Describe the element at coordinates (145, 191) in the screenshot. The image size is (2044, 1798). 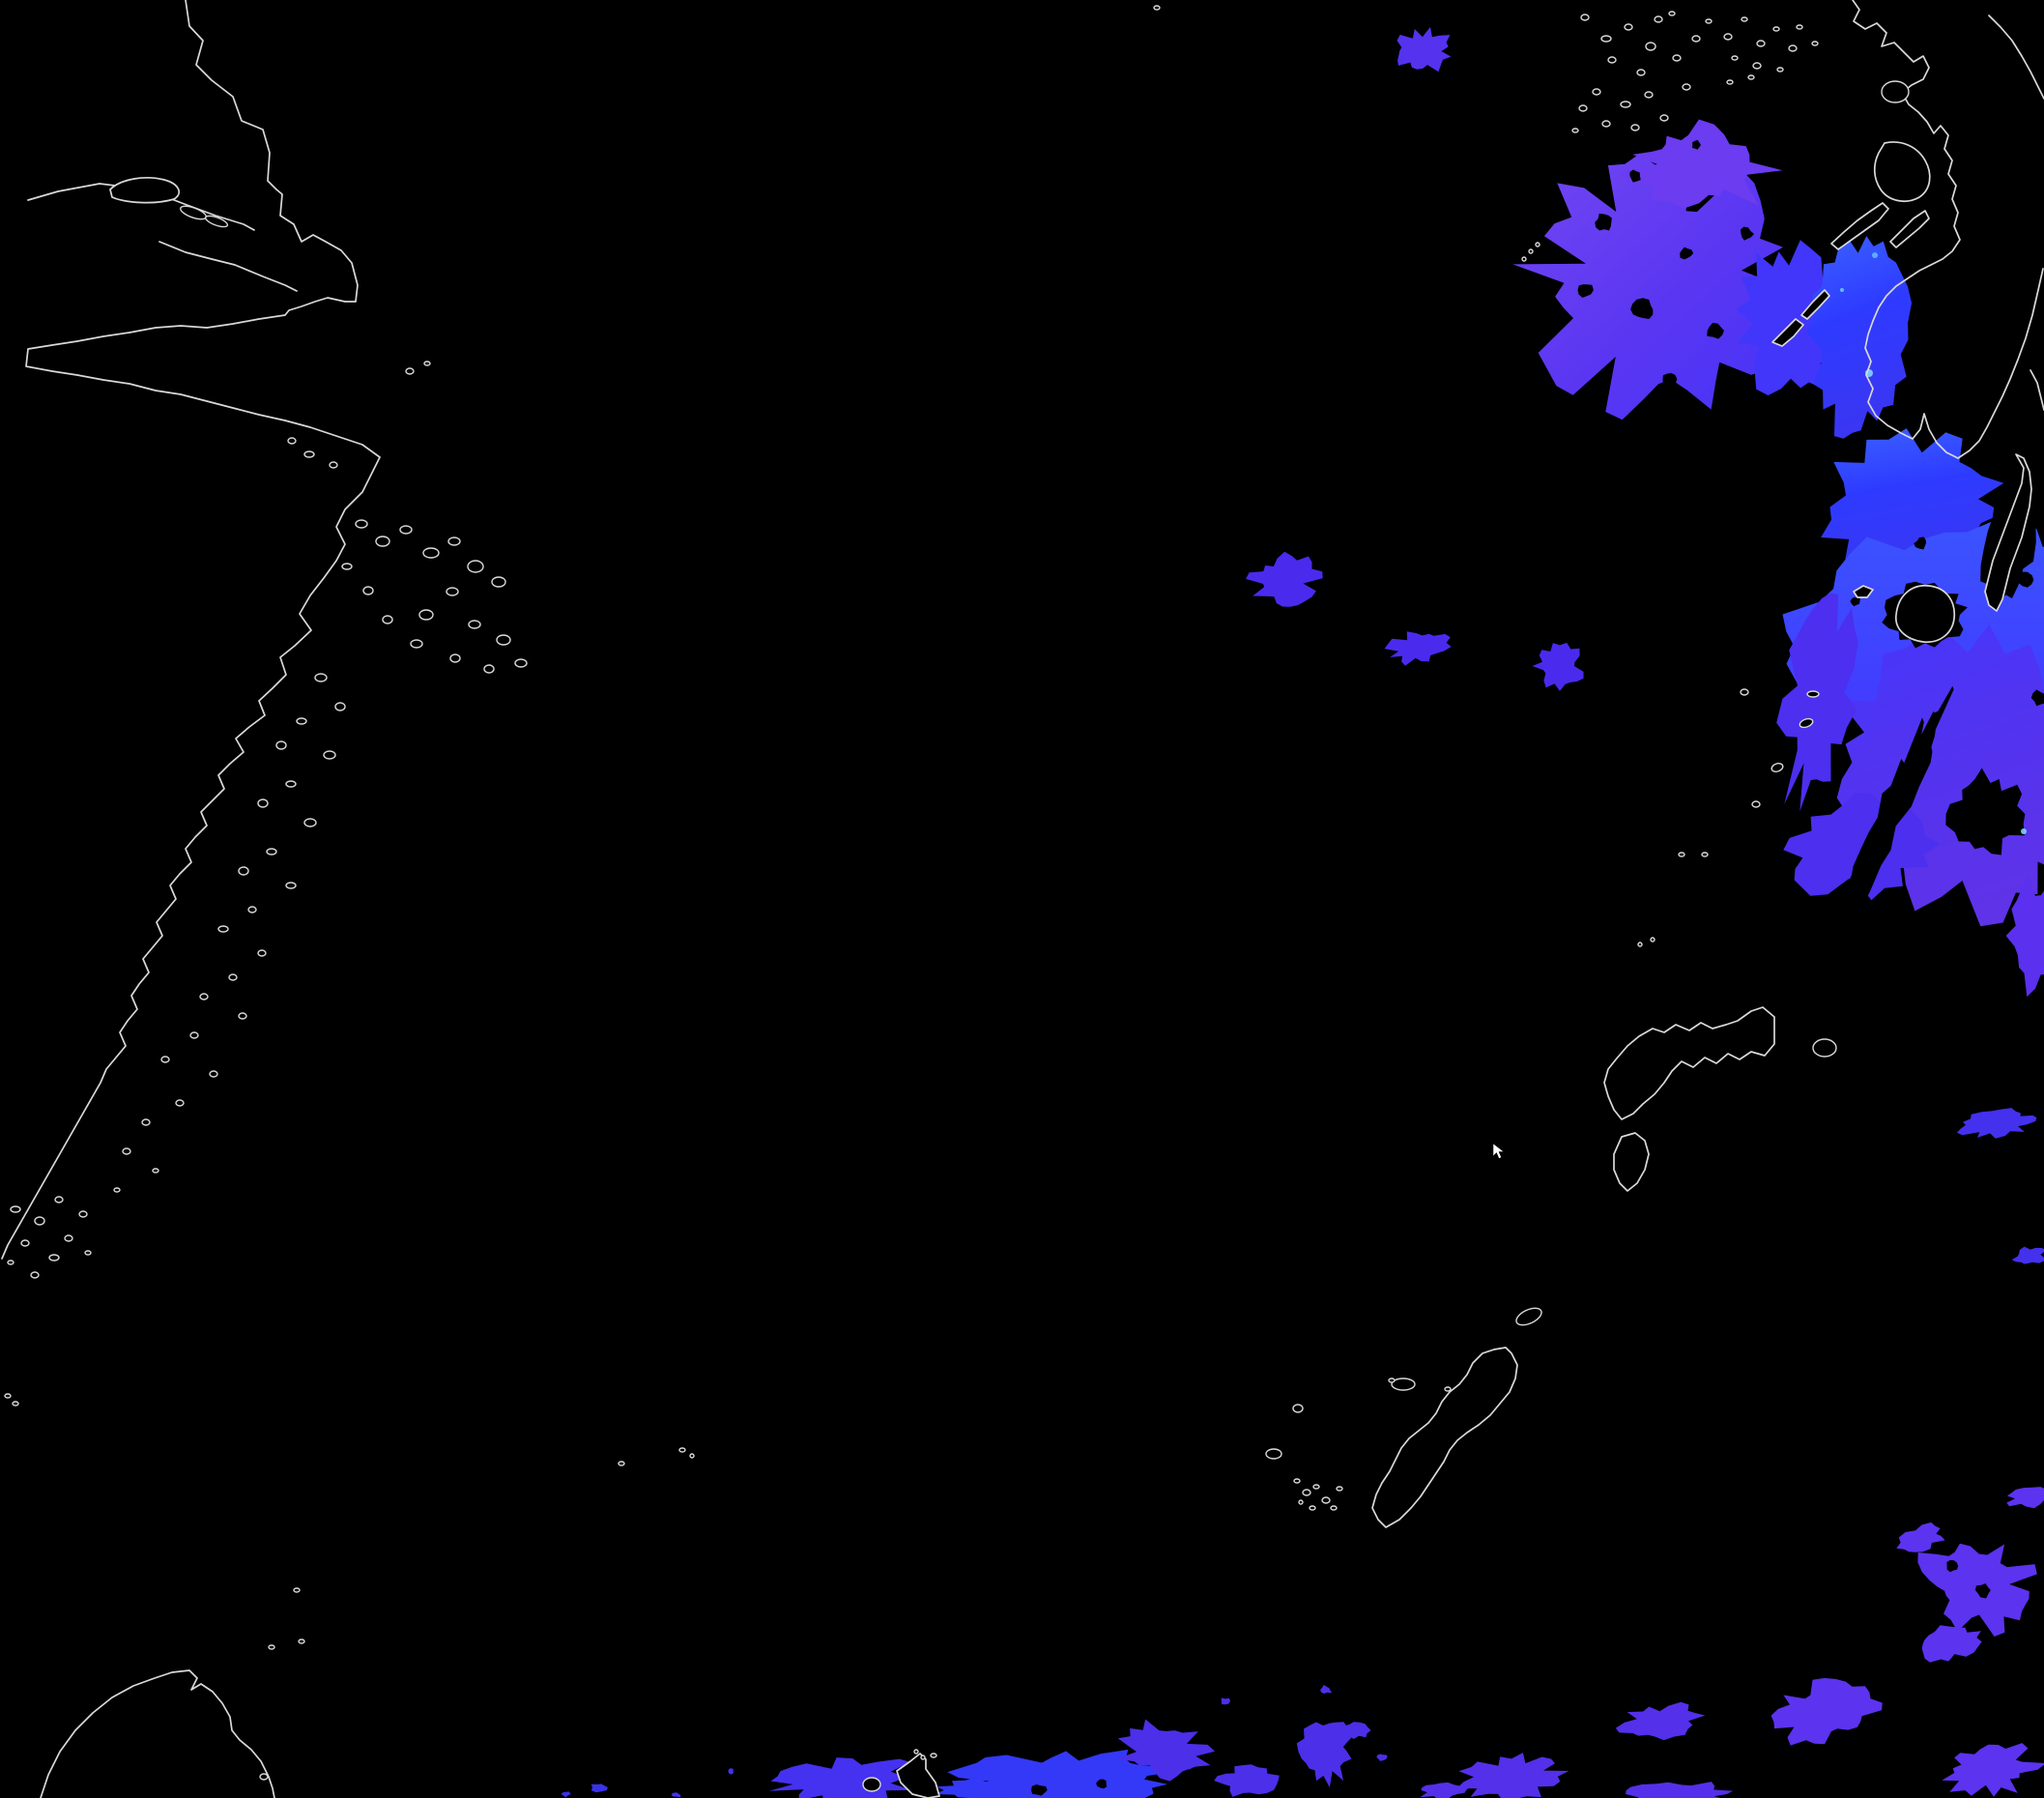
I see `island-chongming` at that location.